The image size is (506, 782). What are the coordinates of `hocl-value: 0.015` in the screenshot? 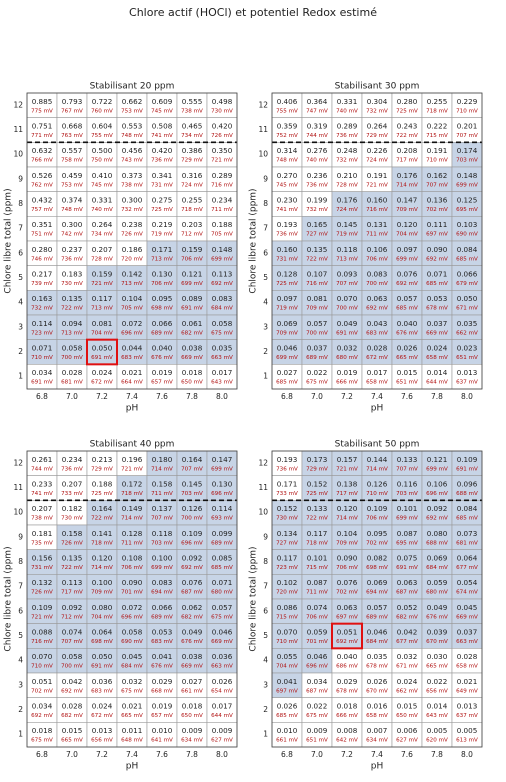 It's located at (72, 730).